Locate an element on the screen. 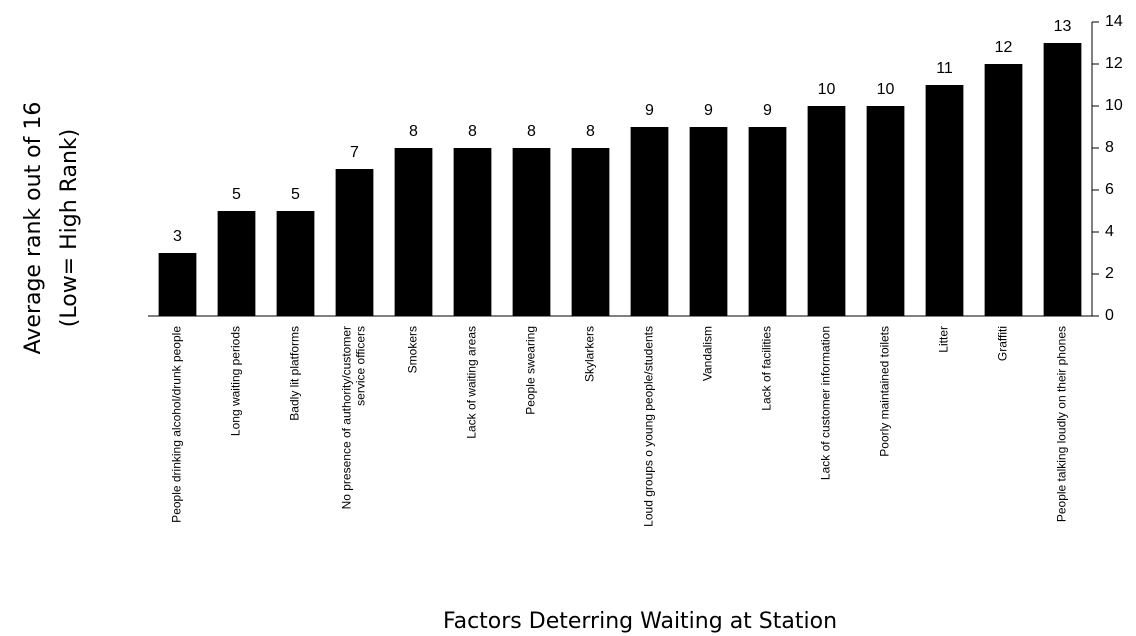  y-tick-label: 14 is located at coordinates (1114, 21).